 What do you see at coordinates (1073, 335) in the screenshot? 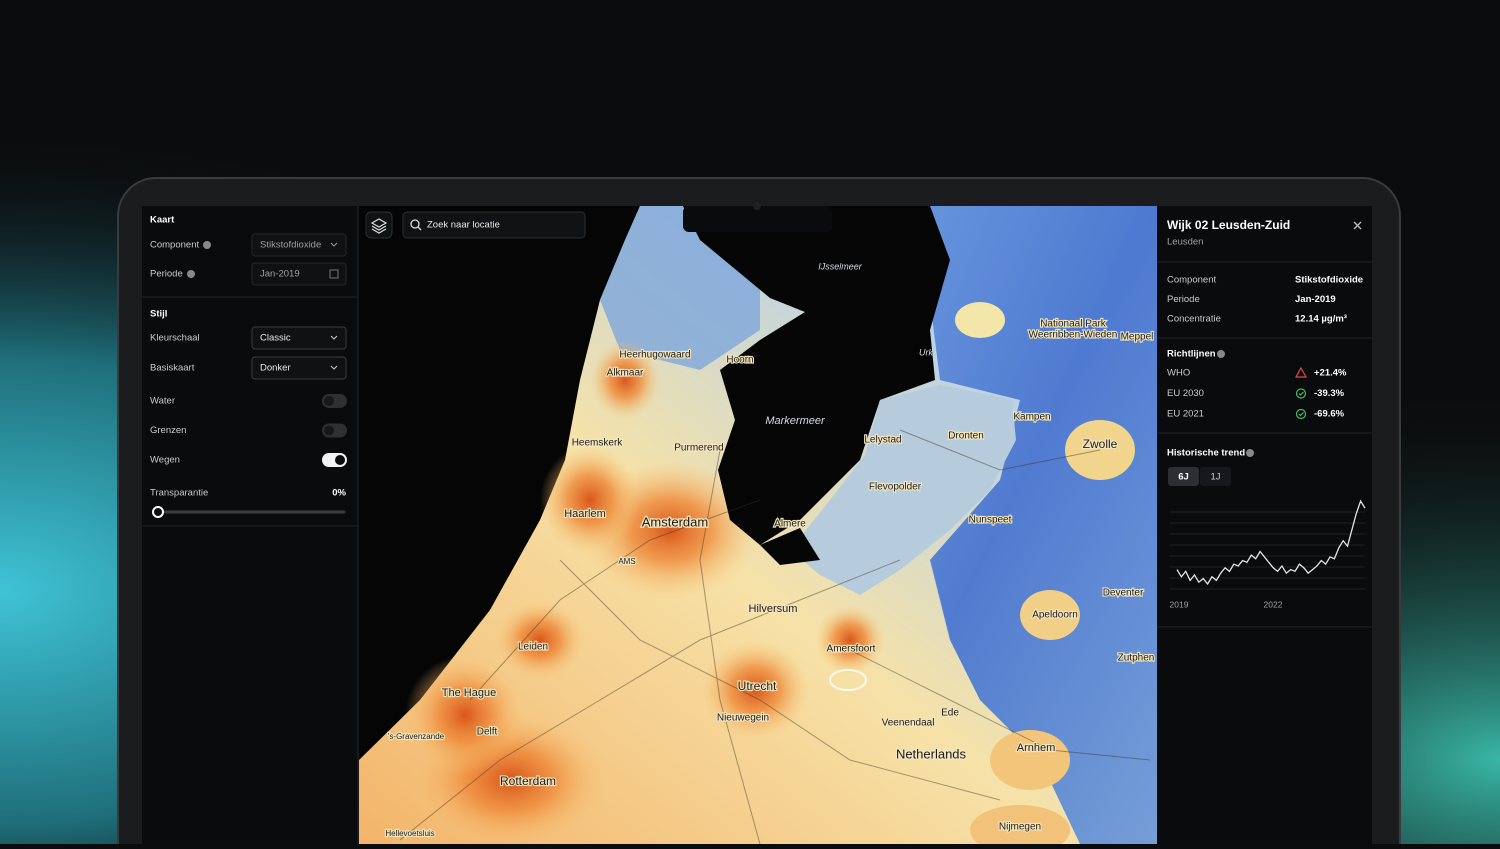
I see `map-label: Weerribben-Wieden` at bounding box center [1073, 335].